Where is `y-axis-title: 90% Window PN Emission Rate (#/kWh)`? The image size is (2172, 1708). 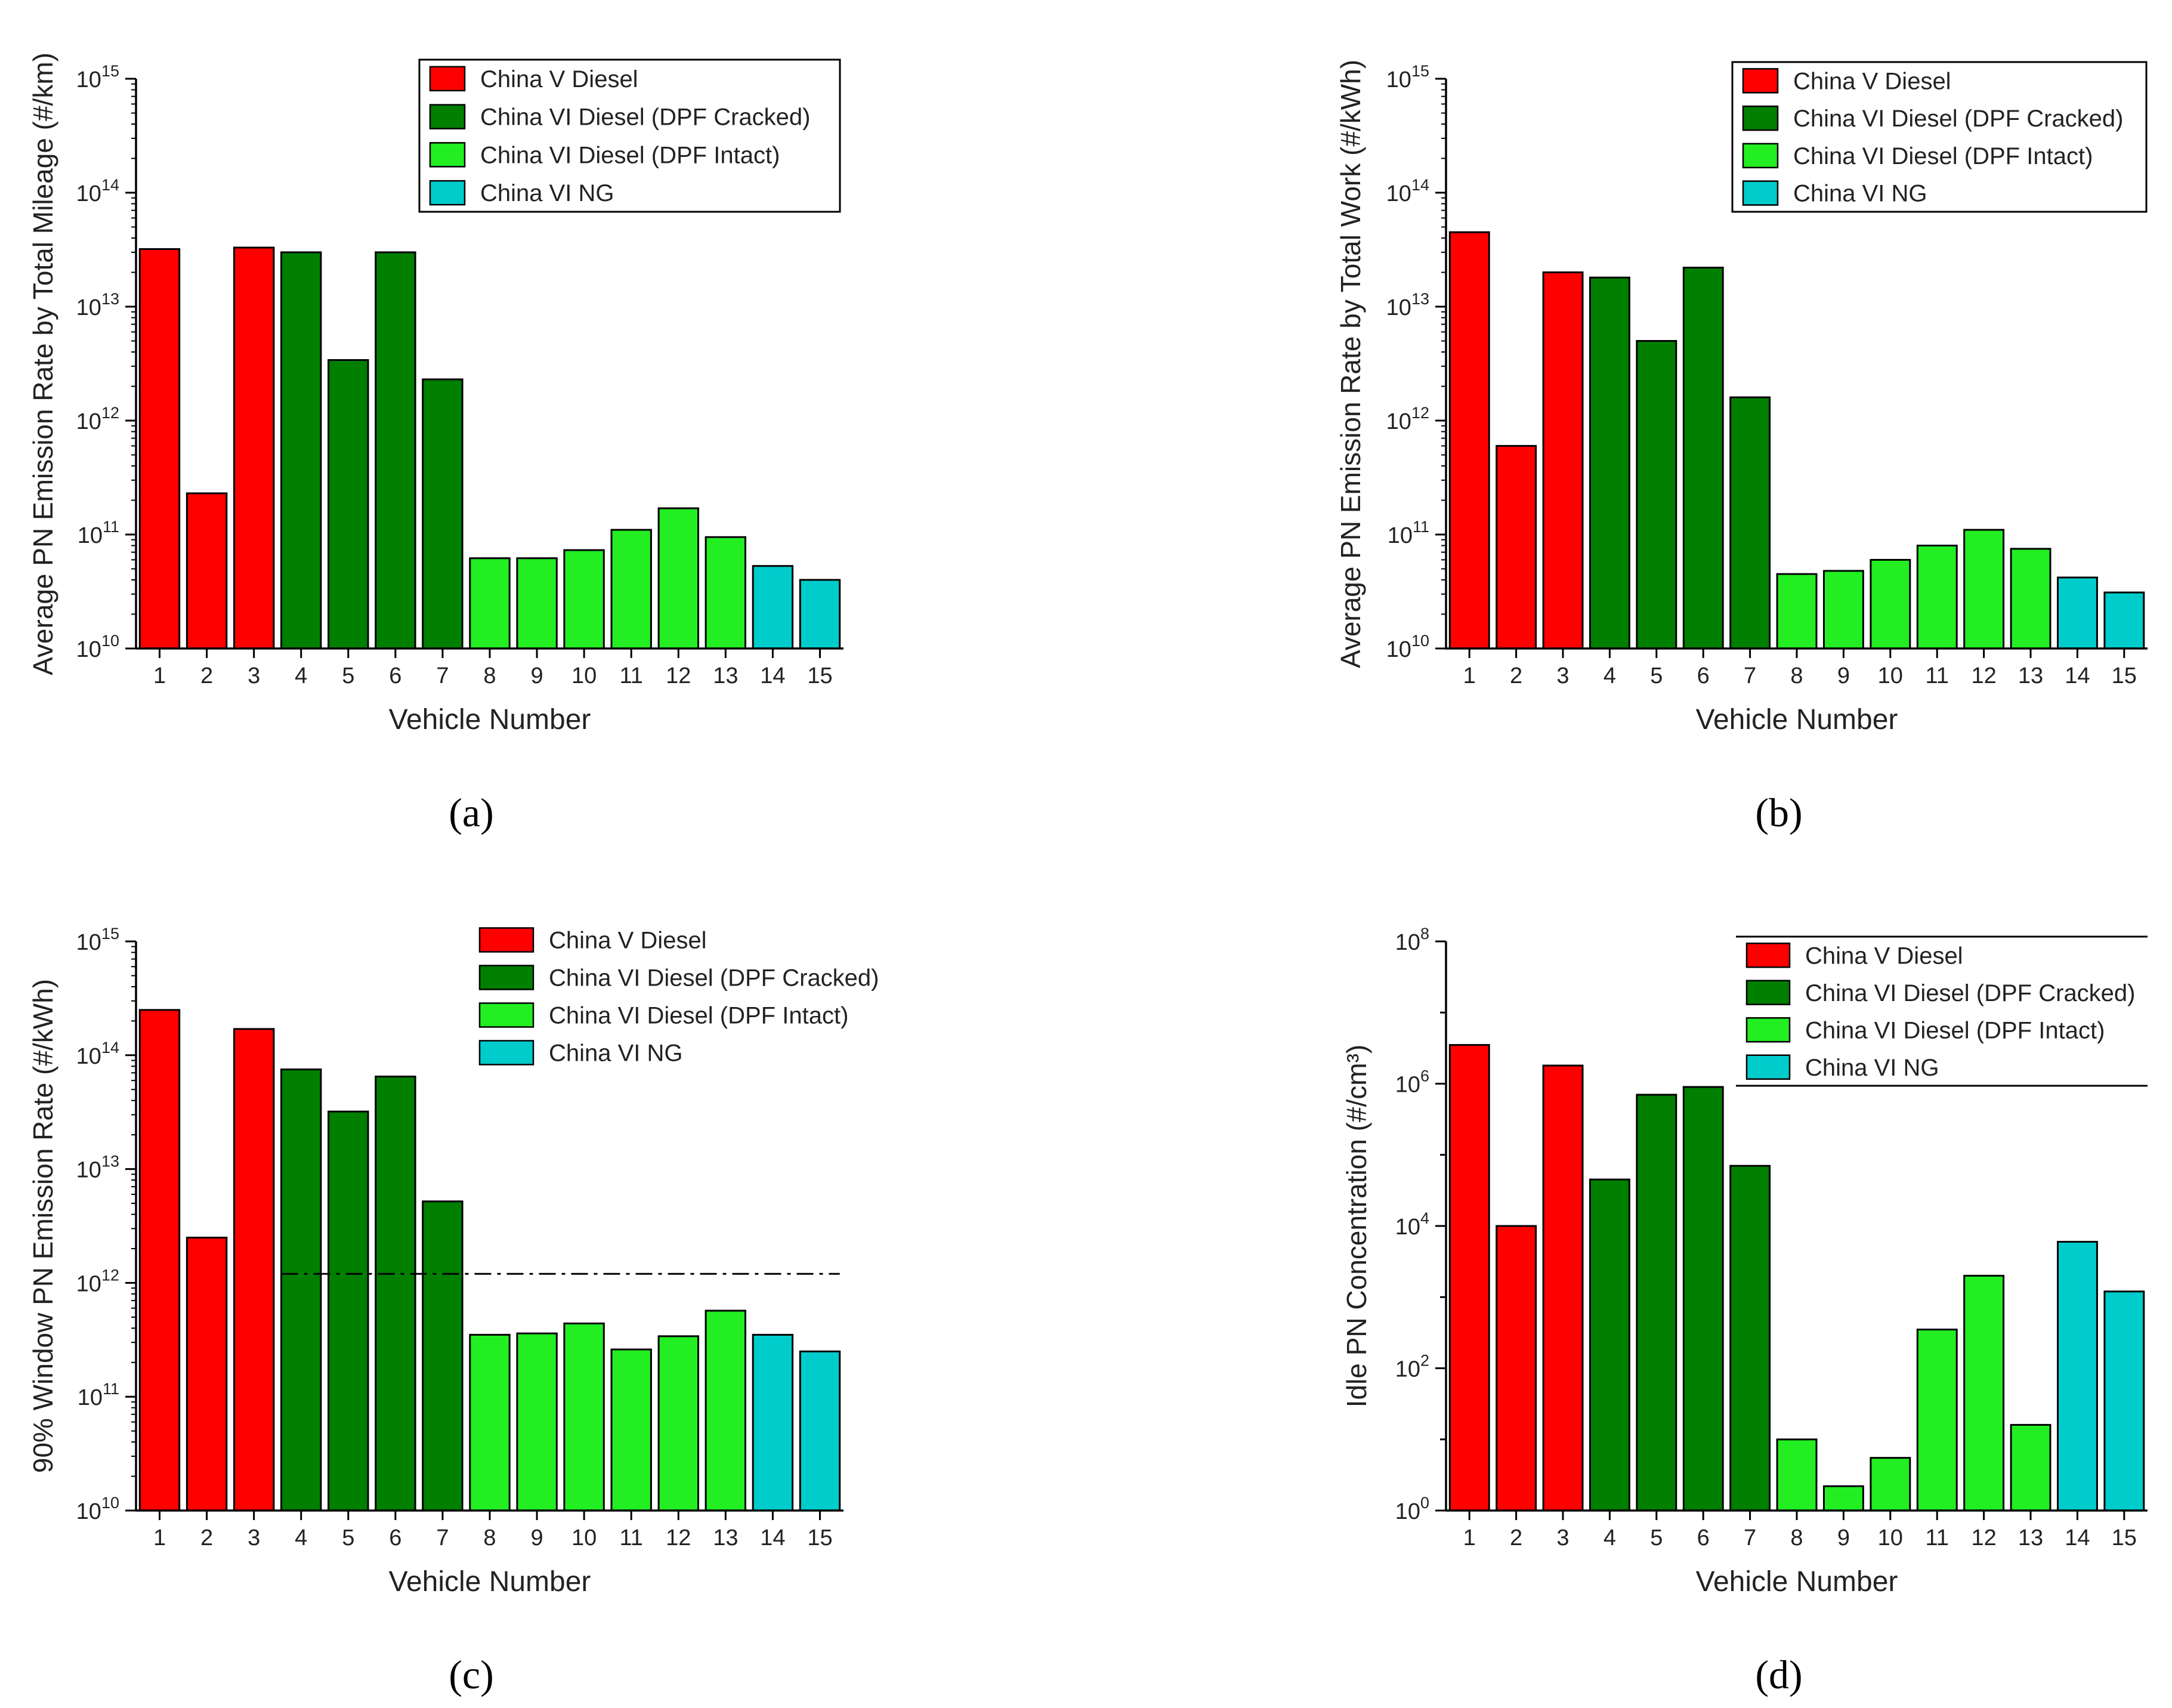 y-axis-title: 90% Window PN Emission Rate (#/kWh) is located at coordinates (42, 1226).